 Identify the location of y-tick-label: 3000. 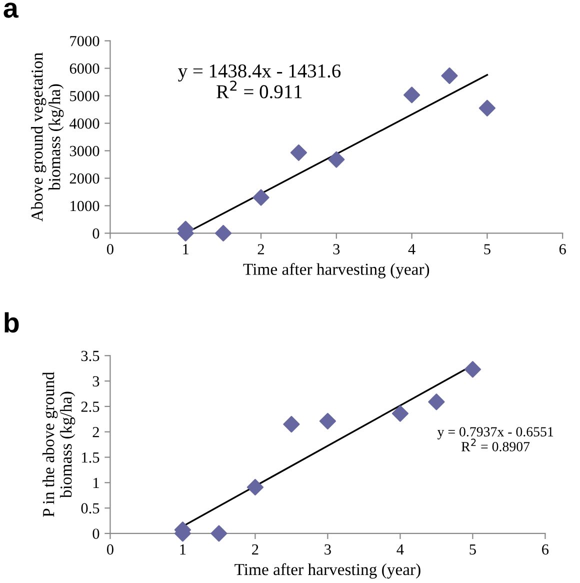
(85, 151).